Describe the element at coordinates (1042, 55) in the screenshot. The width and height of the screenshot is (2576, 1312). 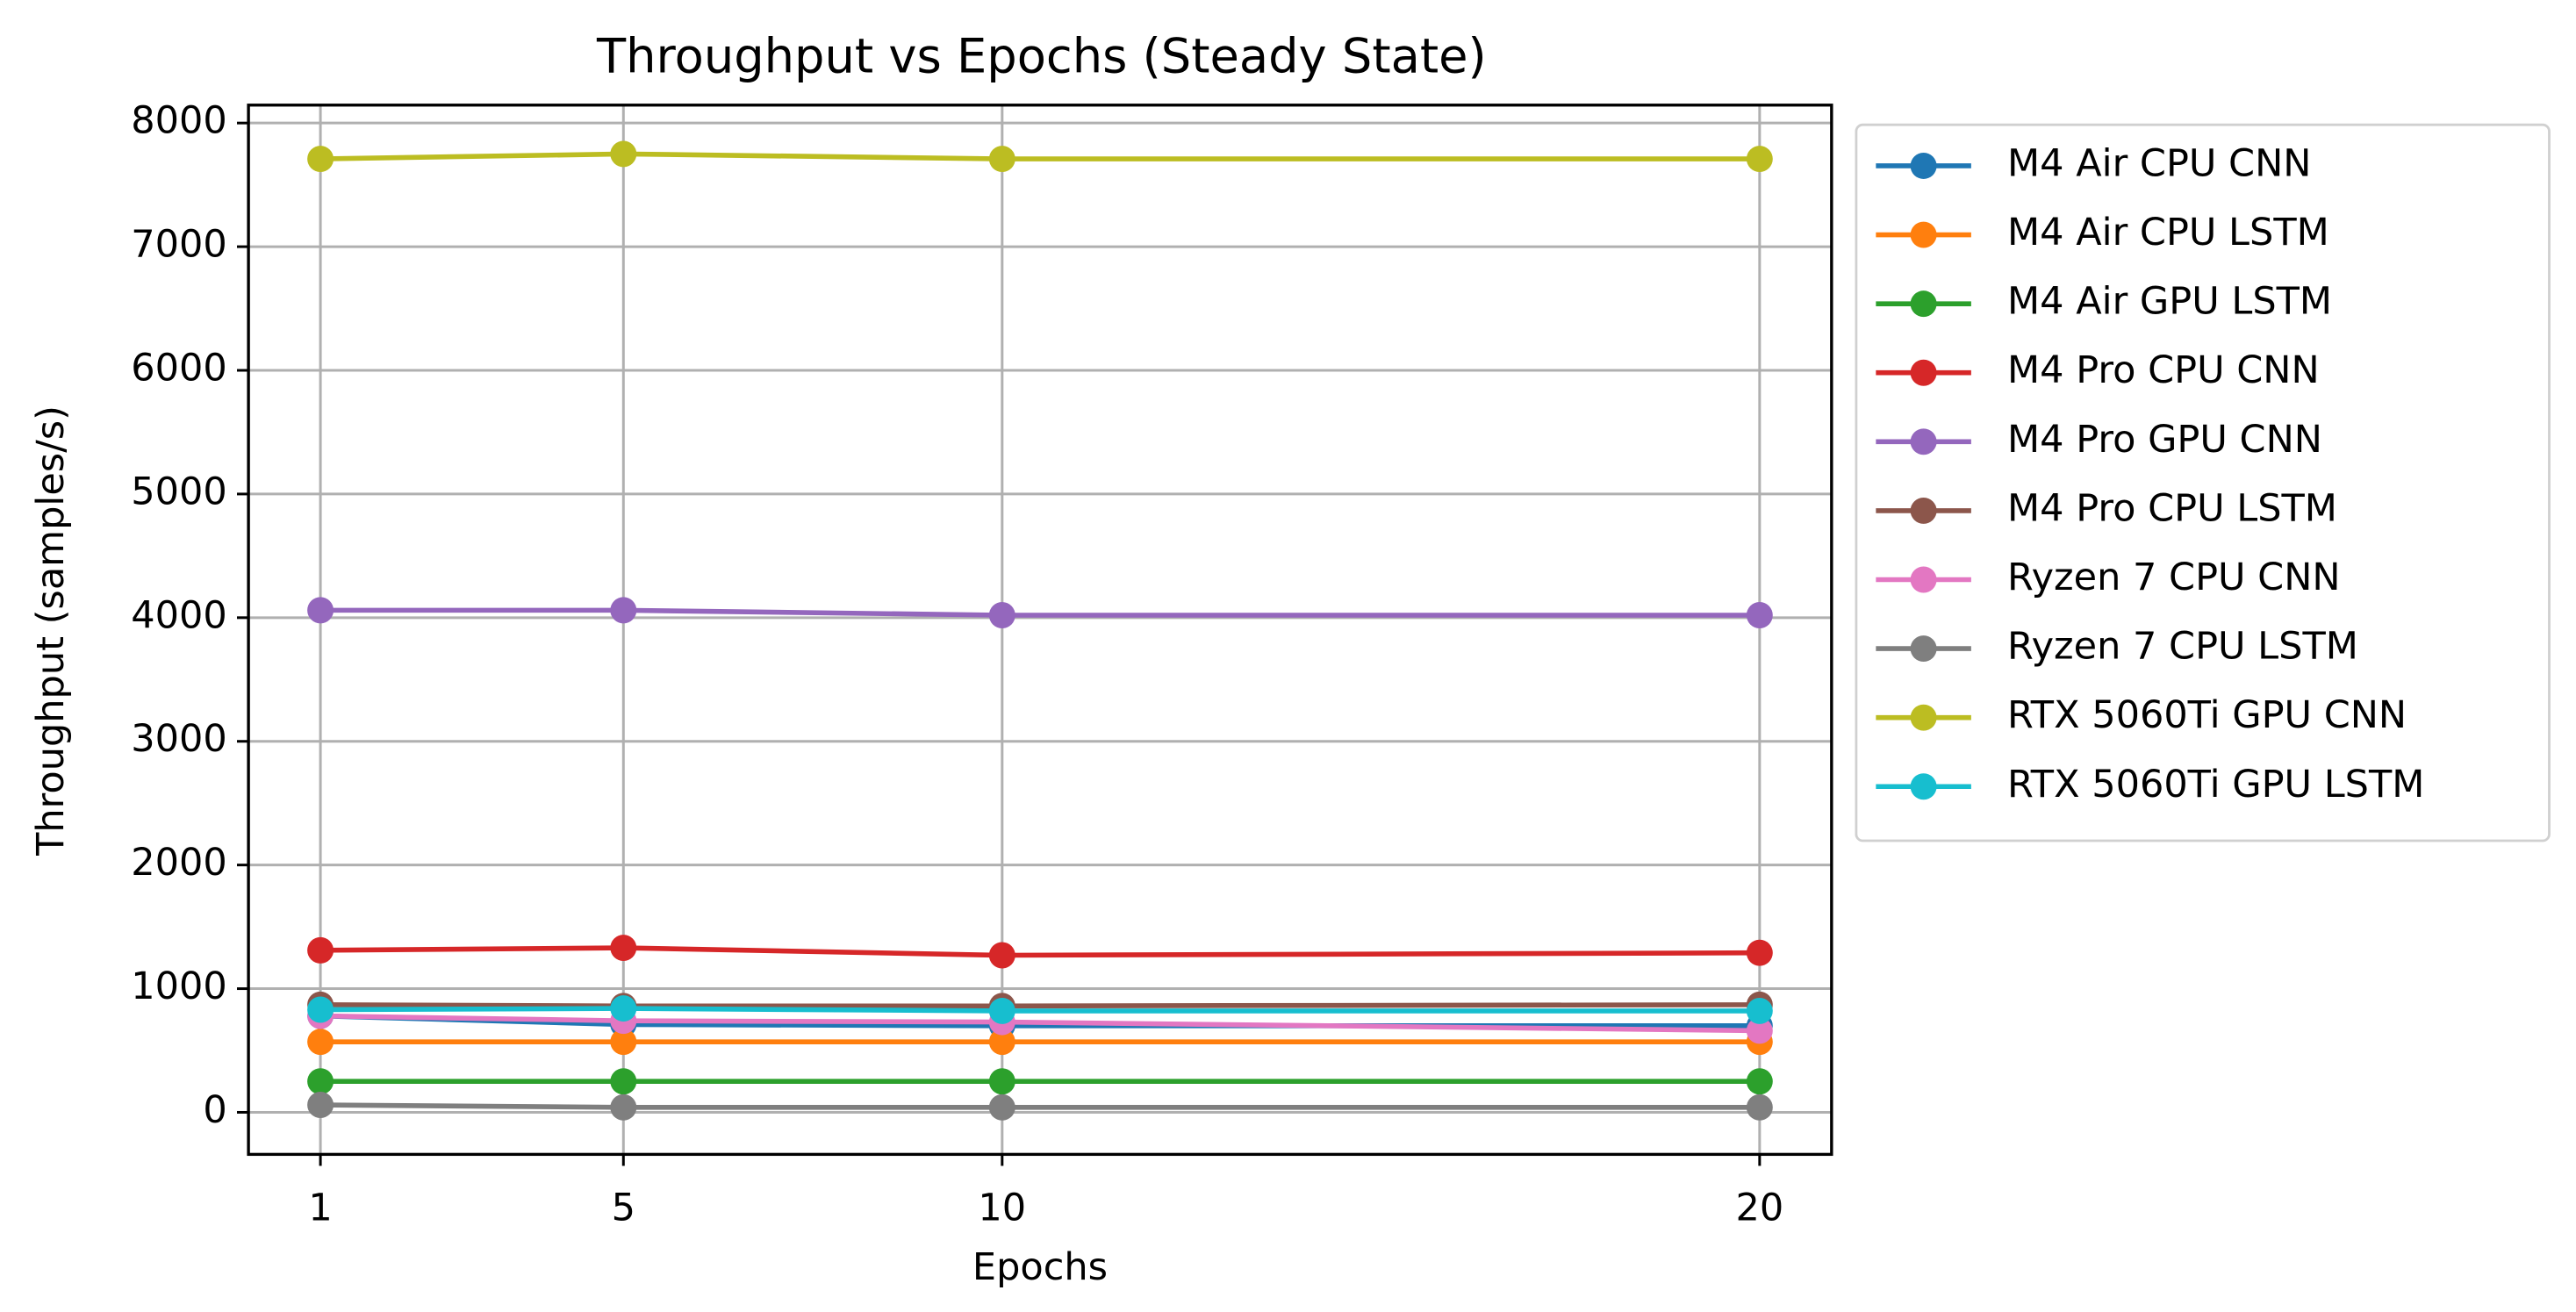
I see `chart-title: Throughput vs Epochs (Steady State)` at that location.